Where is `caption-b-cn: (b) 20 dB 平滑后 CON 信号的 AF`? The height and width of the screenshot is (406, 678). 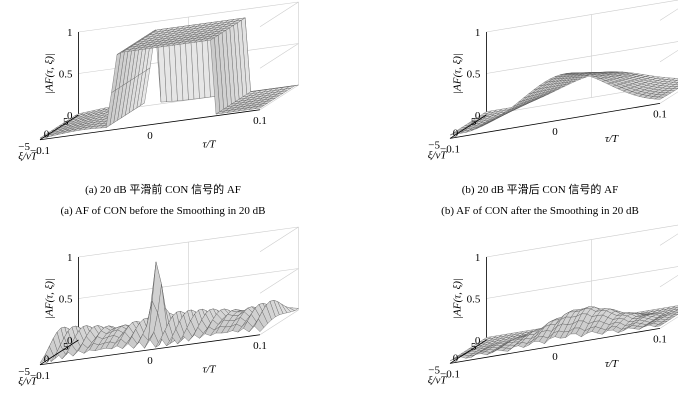 caption-b-cn: (b) 20 dB 平滑后 CON 信号的 AF is located at coordinates (540, 189).